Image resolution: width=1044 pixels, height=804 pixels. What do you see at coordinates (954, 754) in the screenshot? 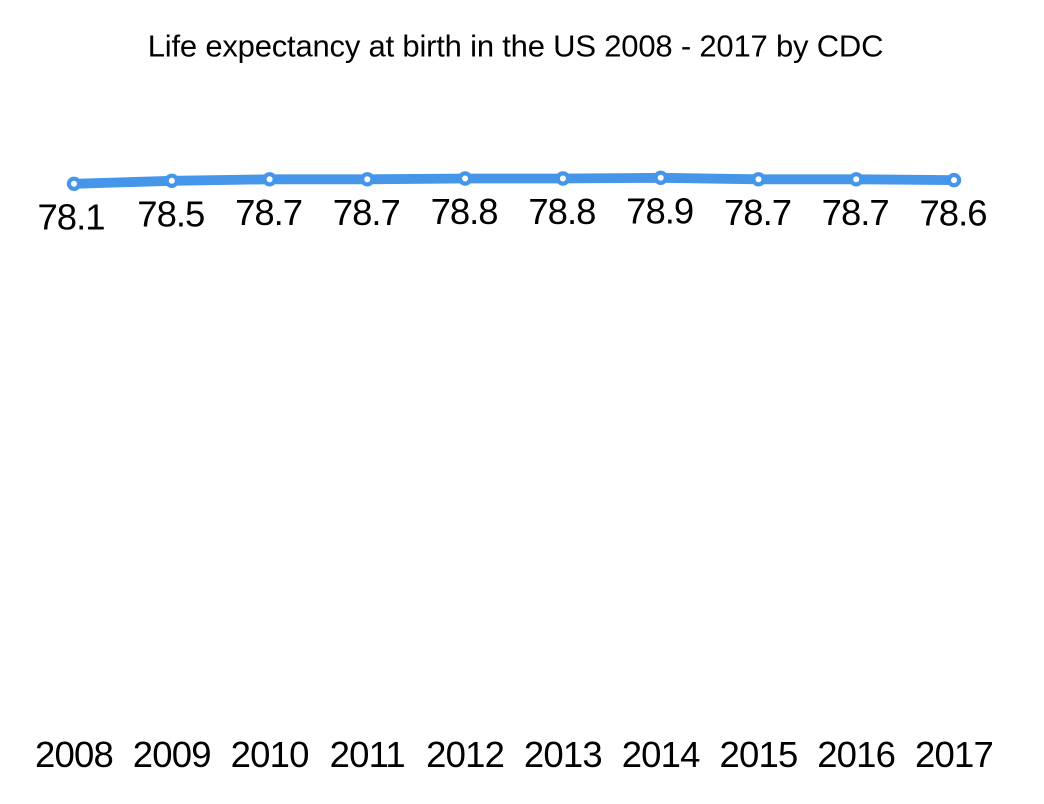
I see `svg-text: 2017` at bounding box center [954, 754].